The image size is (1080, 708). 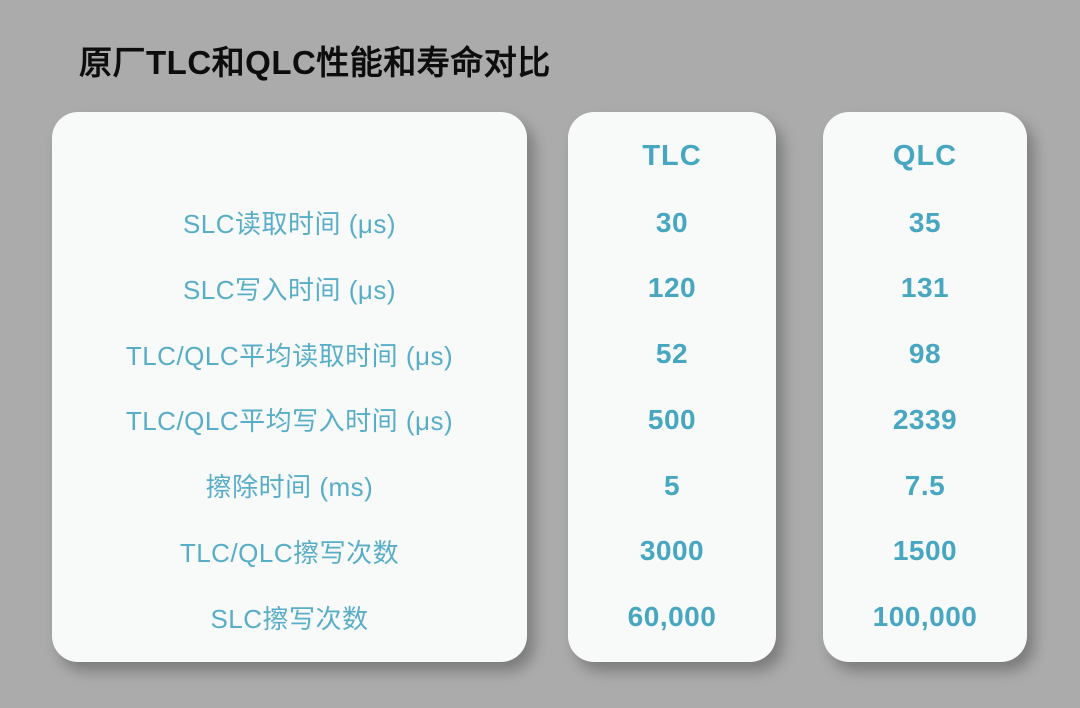 What do you see at coordinates (925, 288) in the screenshot?
I see `qlc-slc-write-time: 131` at bounding box center [925, 288].